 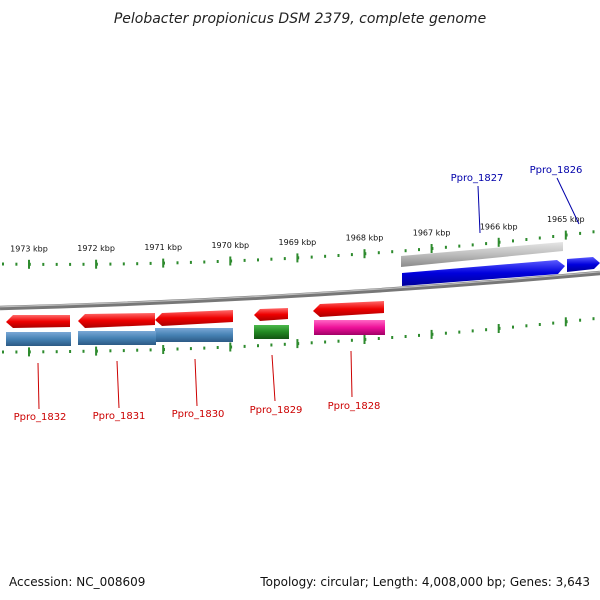 I want to click on gene-label-ppro-1831: Ppro_1831, so click(x=119, y=416).